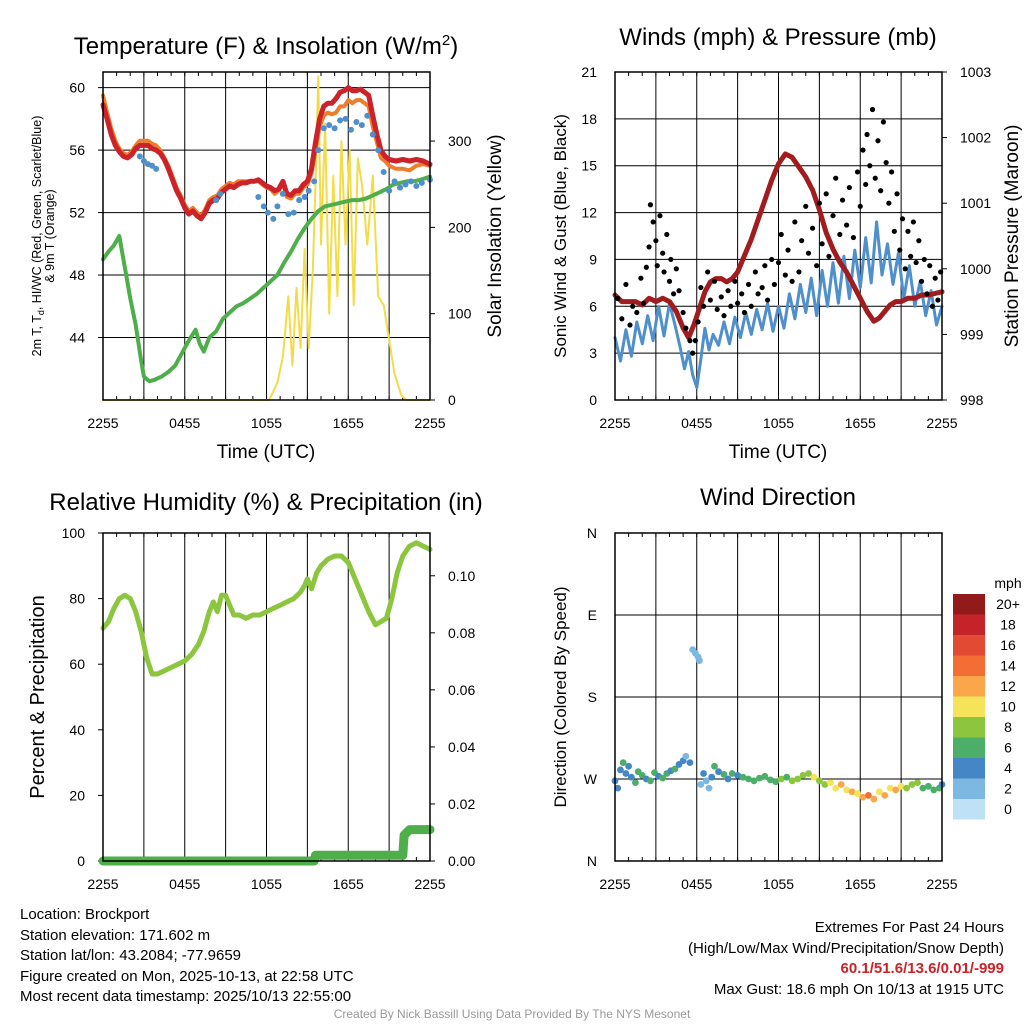 The width and height of the screenshot is (1024, 1024). I want to click on y-right-tick-label: 0.08, so click(461, 633).